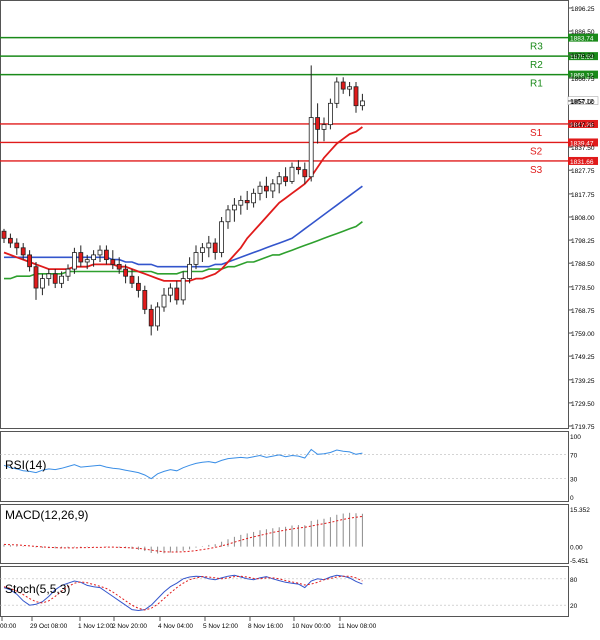 The height and width of the screenshot is (640, 600). I want to click on y-tick-label: 1827.75, so click(583, 171).